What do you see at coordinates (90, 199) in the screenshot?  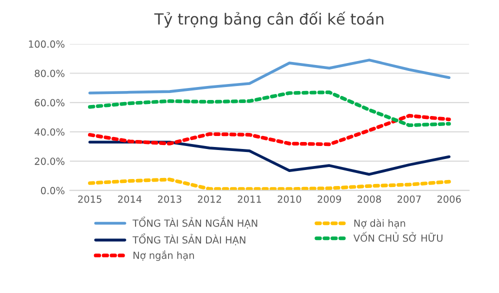 I see `x-tick-label: 2015` at bounding box center [90, 199].